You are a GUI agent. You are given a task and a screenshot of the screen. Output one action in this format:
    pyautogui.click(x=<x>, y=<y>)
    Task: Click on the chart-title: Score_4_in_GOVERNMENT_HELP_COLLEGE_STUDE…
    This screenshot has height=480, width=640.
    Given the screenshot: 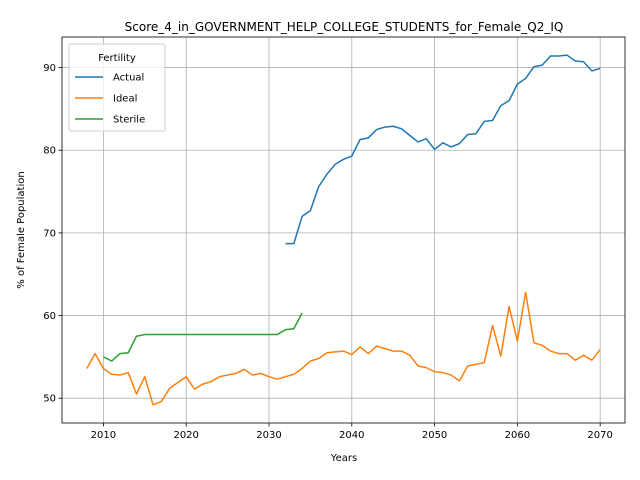 What is the action you would take?
    pyautogui.click(x=344, y=27)
    